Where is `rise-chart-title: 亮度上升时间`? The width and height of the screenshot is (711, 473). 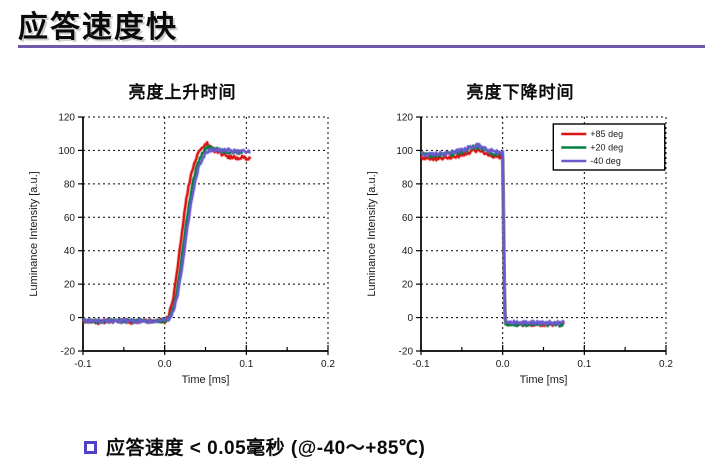 rise-chart-title: 亮度上升时间 is located at coordinates (182, 92).